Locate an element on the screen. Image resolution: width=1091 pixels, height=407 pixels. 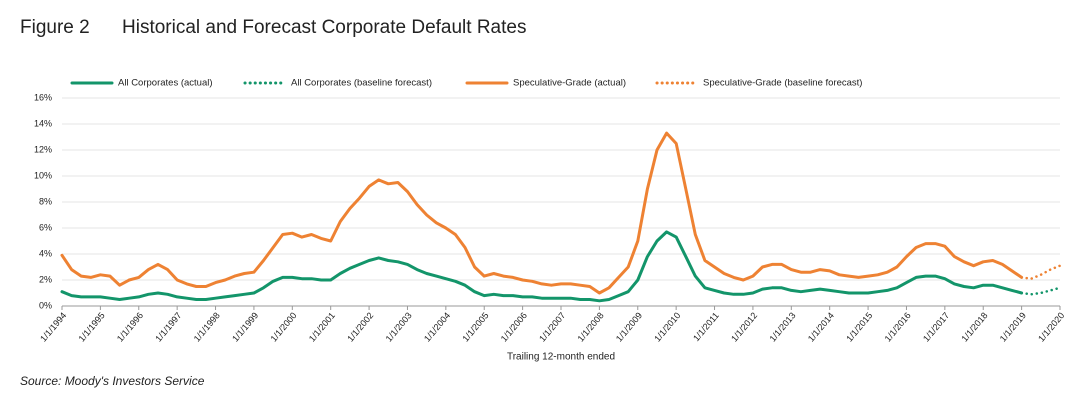
x-tick-label: 1/1/2017 is located at coordinates (936, 326).